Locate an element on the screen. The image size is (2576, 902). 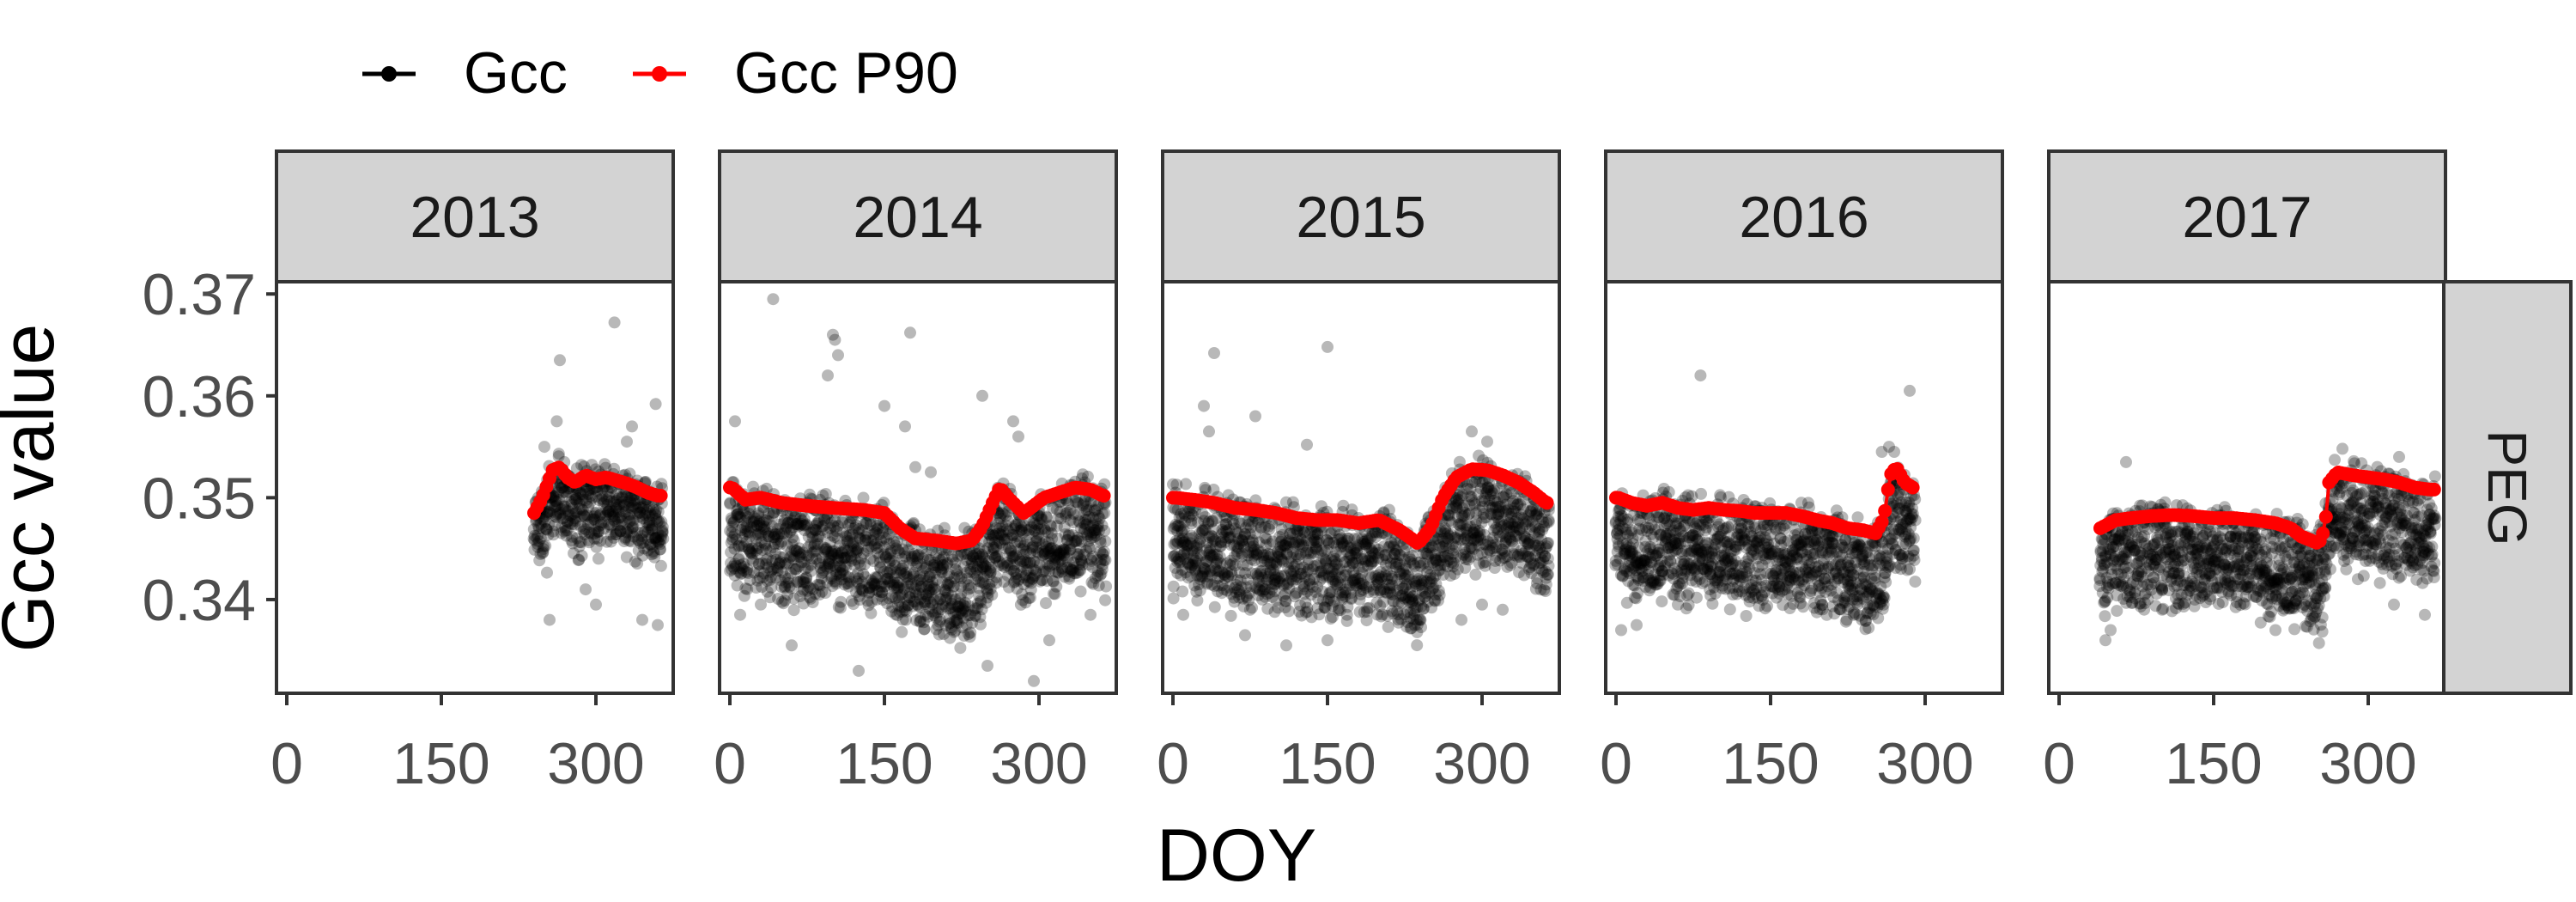
x-tick-label-2015-0: 0 is located at coordinates (1173, 763).